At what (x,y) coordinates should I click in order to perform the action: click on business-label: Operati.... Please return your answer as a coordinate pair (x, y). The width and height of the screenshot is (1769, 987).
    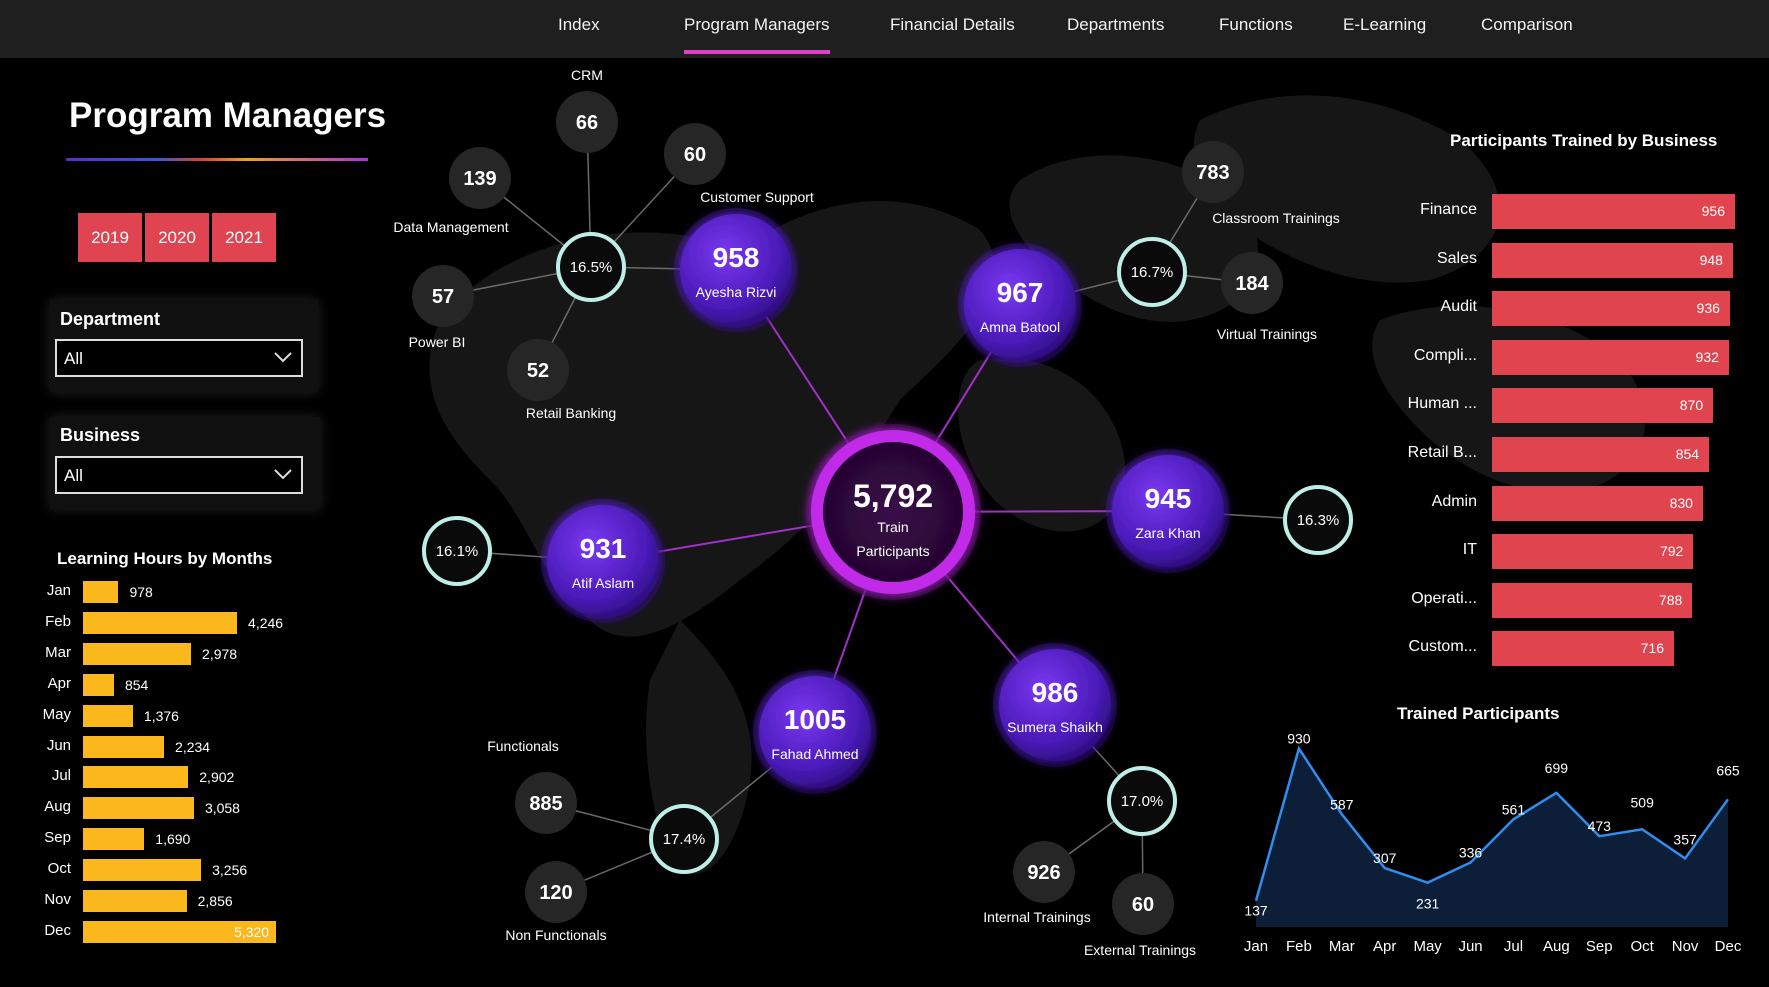
    Looking at the image, I should click on (1444, 598).